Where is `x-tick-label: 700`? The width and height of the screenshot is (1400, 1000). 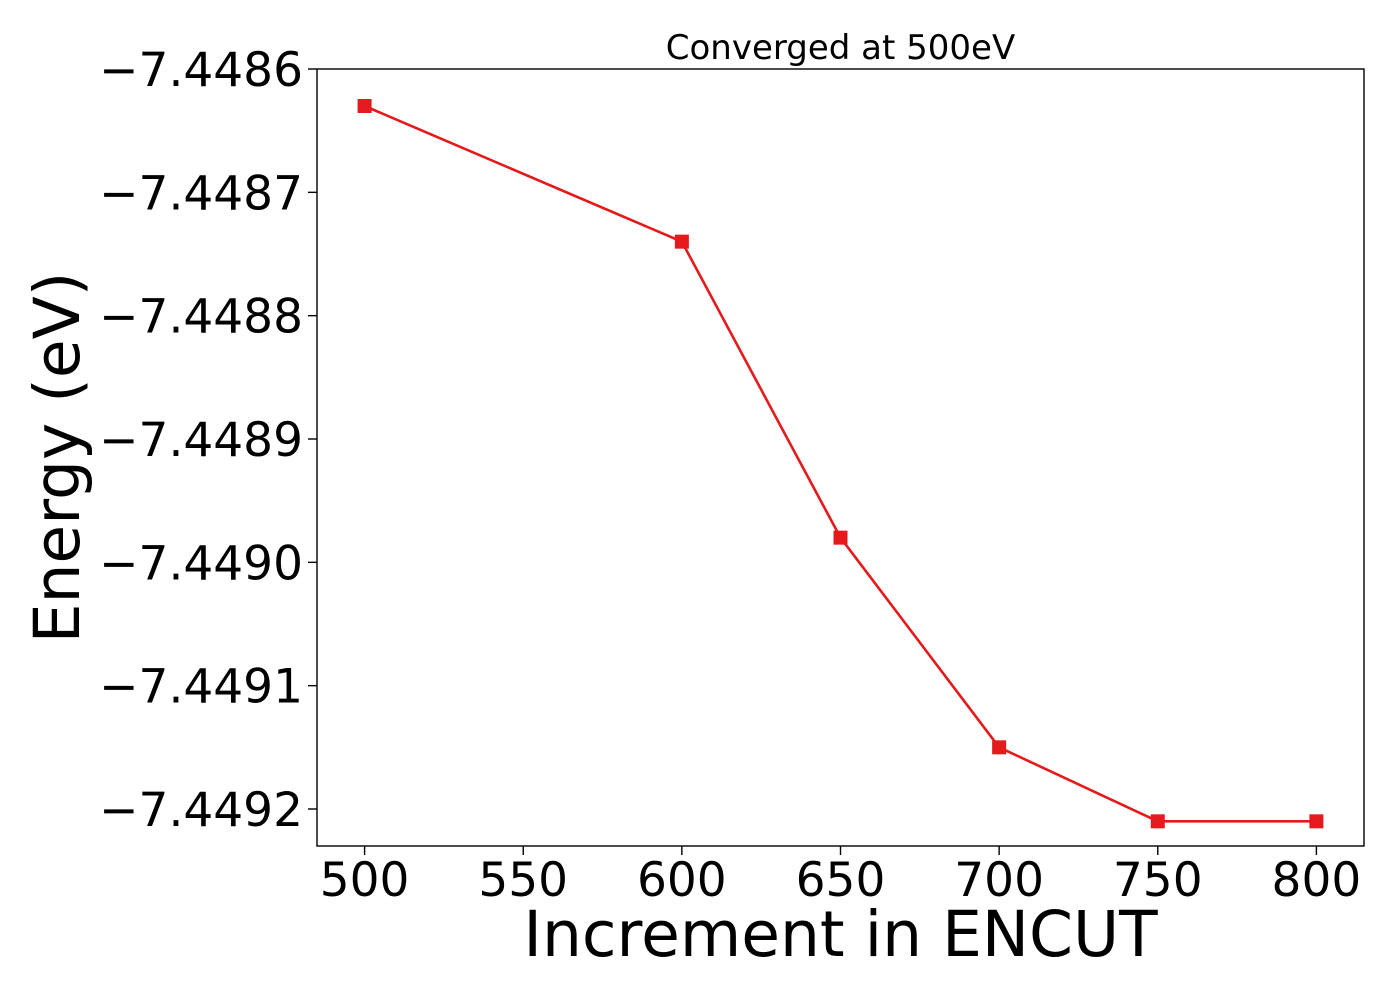 x-tick-label: 700 is located at coordinates (999, 880).